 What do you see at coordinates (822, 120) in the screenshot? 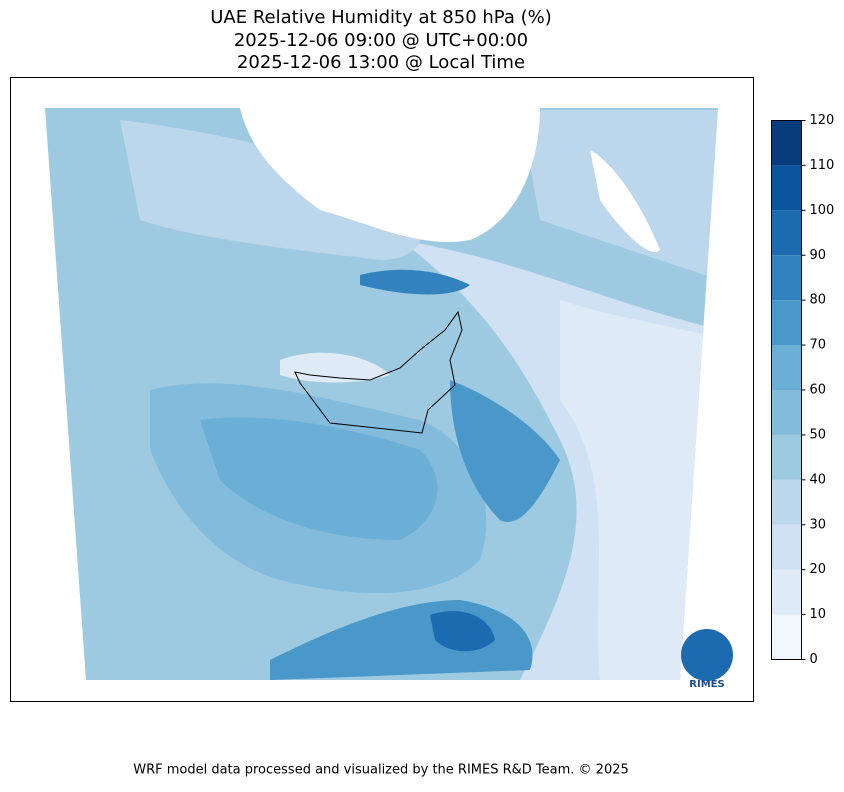
I see `colorbar-tick-label: 120` at bounding box center [822, 120].